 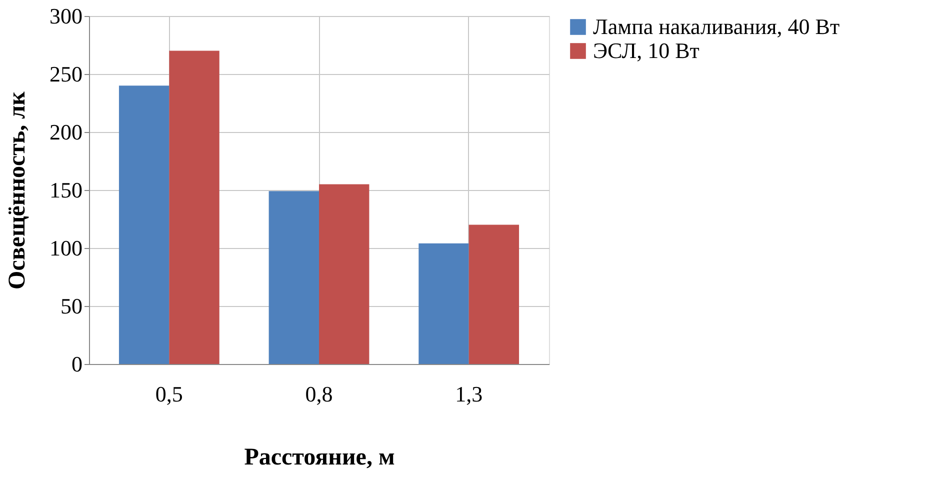 What do you see at coordinates (169, 394) in the screenshot?
I see `x-tick-label: 0,5` at bounding box center [169, 394].